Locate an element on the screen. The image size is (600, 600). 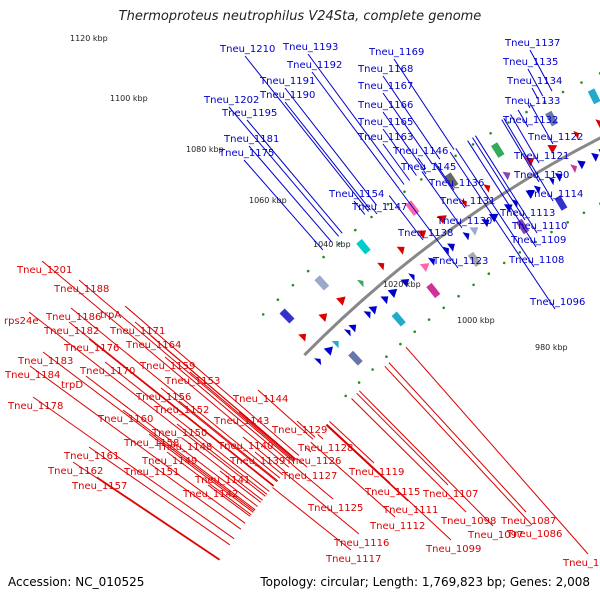
forward-gene-label: Tneu_1134 is located at coordinates (534, 81).